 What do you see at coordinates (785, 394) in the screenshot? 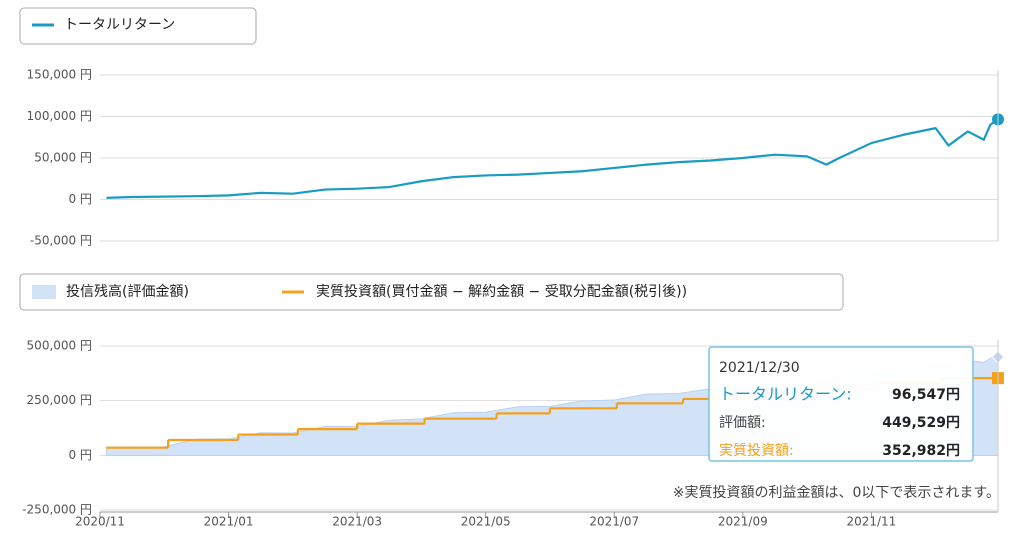
I see `tooltip-label: トータルリターン:` at bounding box center [785, 394].